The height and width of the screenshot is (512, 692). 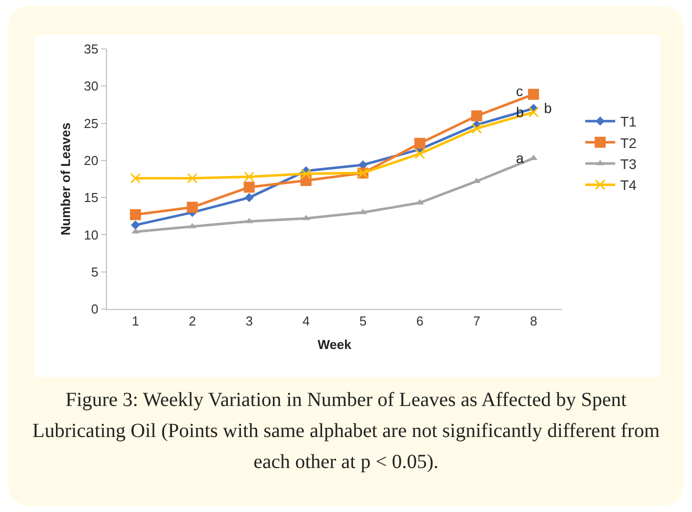 What do you see at coordinates (91, 86) in the screenshot?
I see `y-tick-label: 30` at bounding box center [91, 86].